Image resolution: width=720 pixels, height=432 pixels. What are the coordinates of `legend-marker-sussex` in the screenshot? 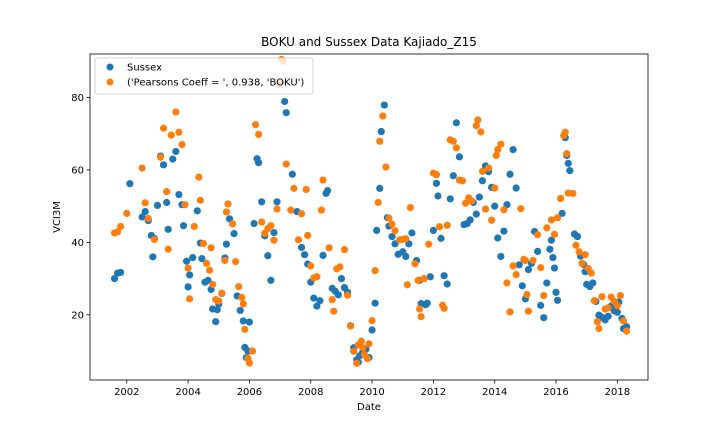 It's located at (110, 67).